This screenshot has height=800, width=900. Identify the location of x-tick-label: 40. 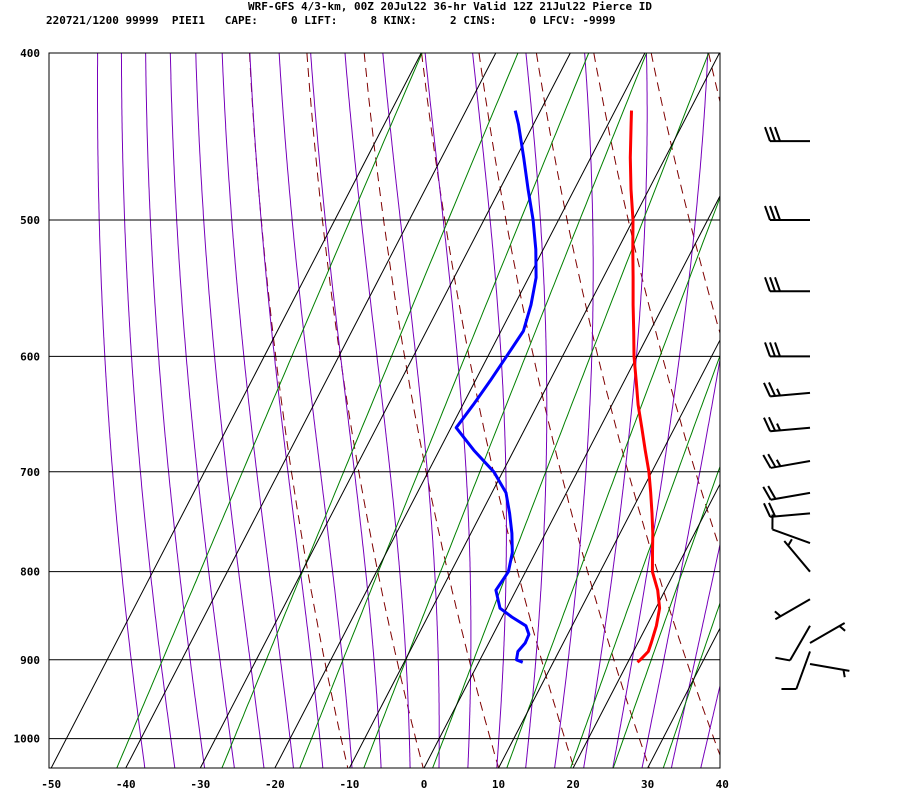
(722, 784).